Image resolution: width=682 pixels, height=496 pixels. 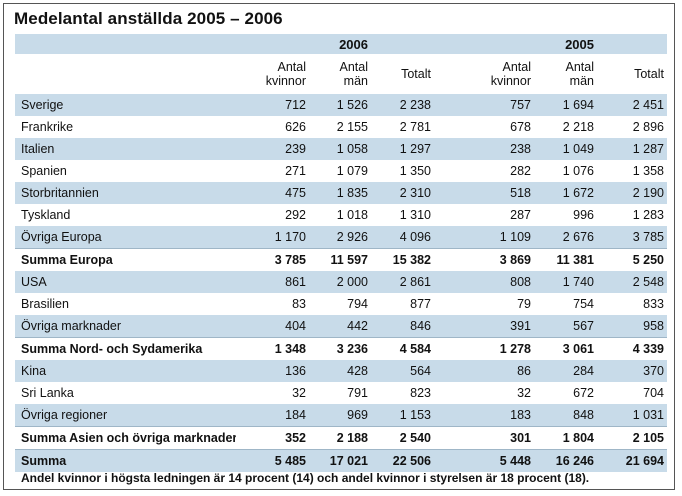 I want to click on row-label: Tyskland, so click(x=46, y=215).